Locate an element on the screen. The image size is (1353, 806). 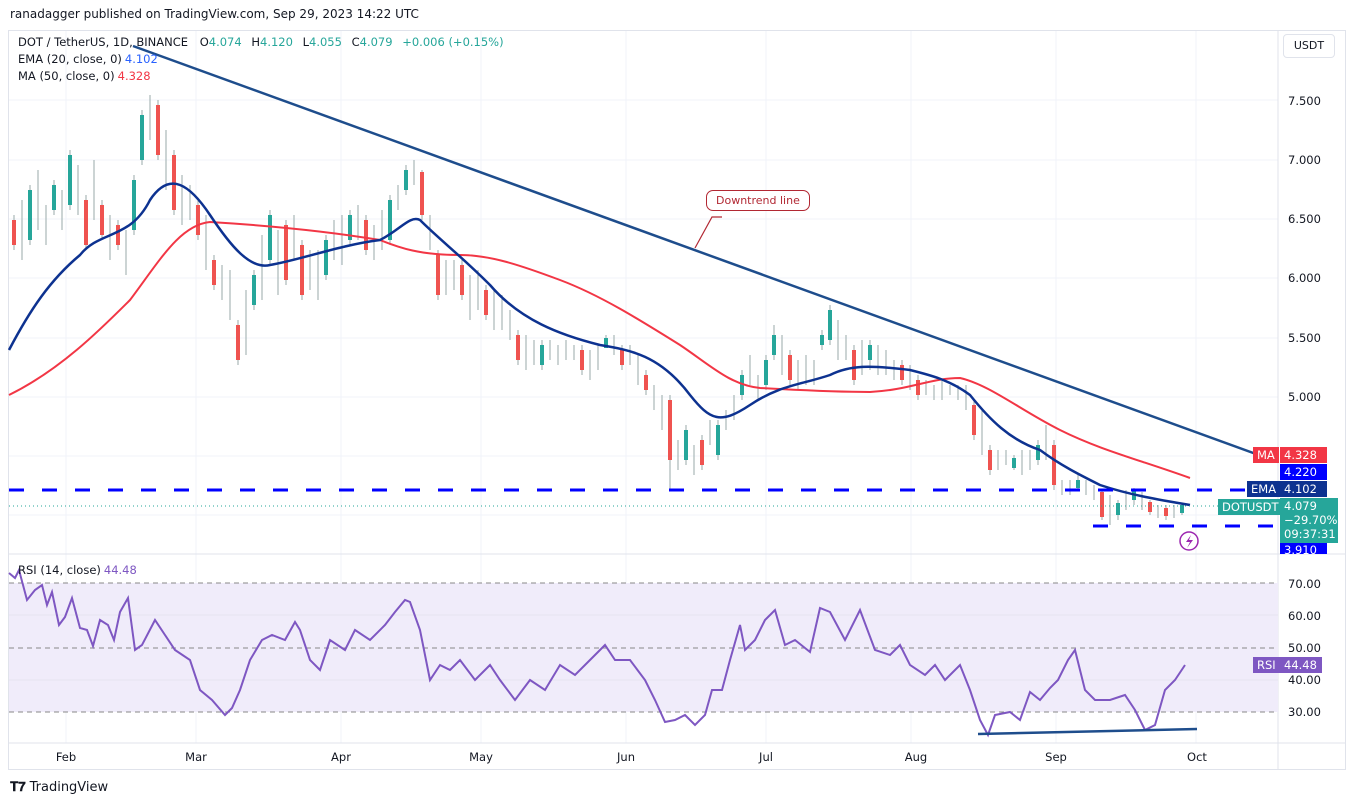
rsi-tick: 40.00 is located at coordinates (1304, 680).